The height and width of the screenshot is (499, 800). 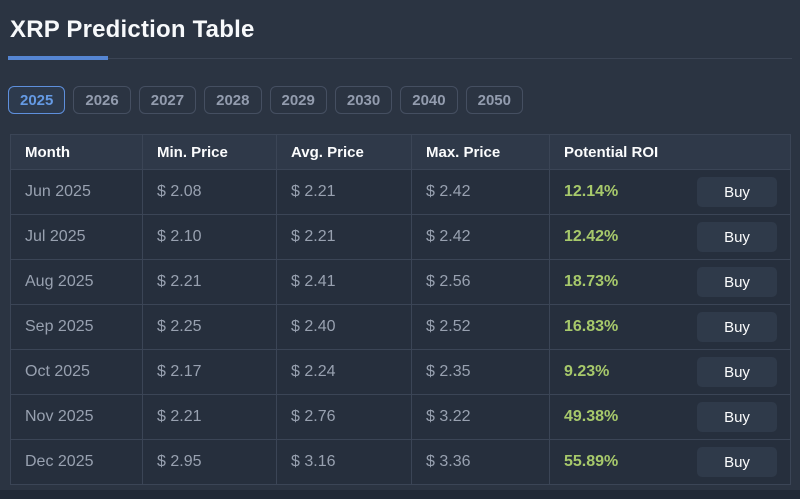 I want to click on max-cell: $ 3.36, so click(x=480, y=462).